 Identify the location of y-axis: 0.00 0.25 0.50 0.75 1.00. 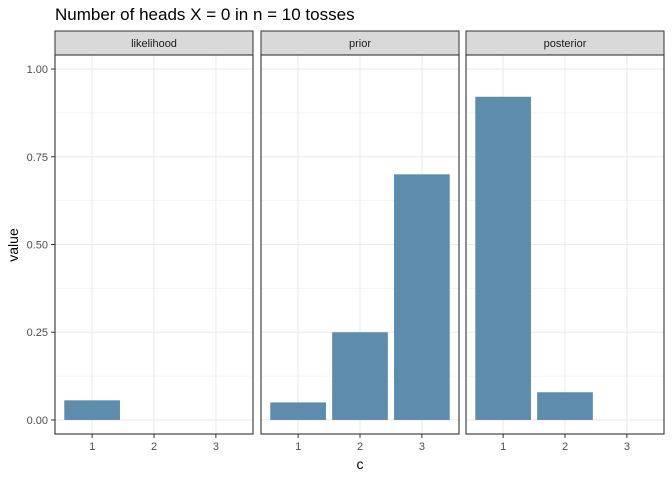
(41, 245).